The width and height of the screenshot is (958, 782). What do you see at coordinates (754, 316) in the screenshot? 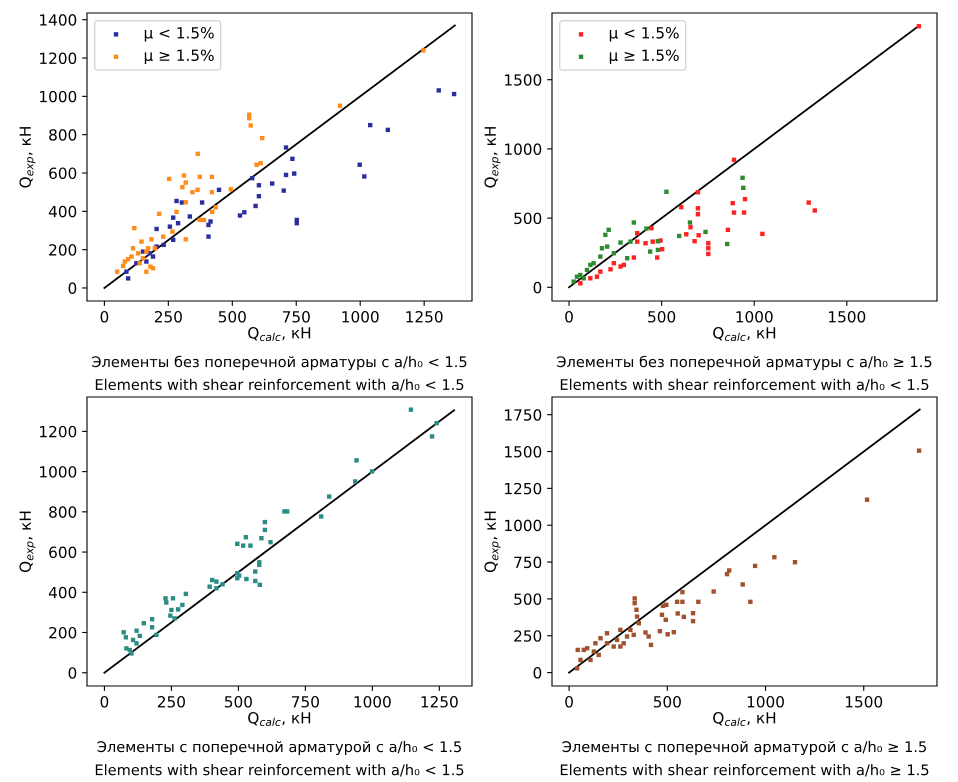
I see `x-tick-label: 1000` at bounding box center [754, 316].